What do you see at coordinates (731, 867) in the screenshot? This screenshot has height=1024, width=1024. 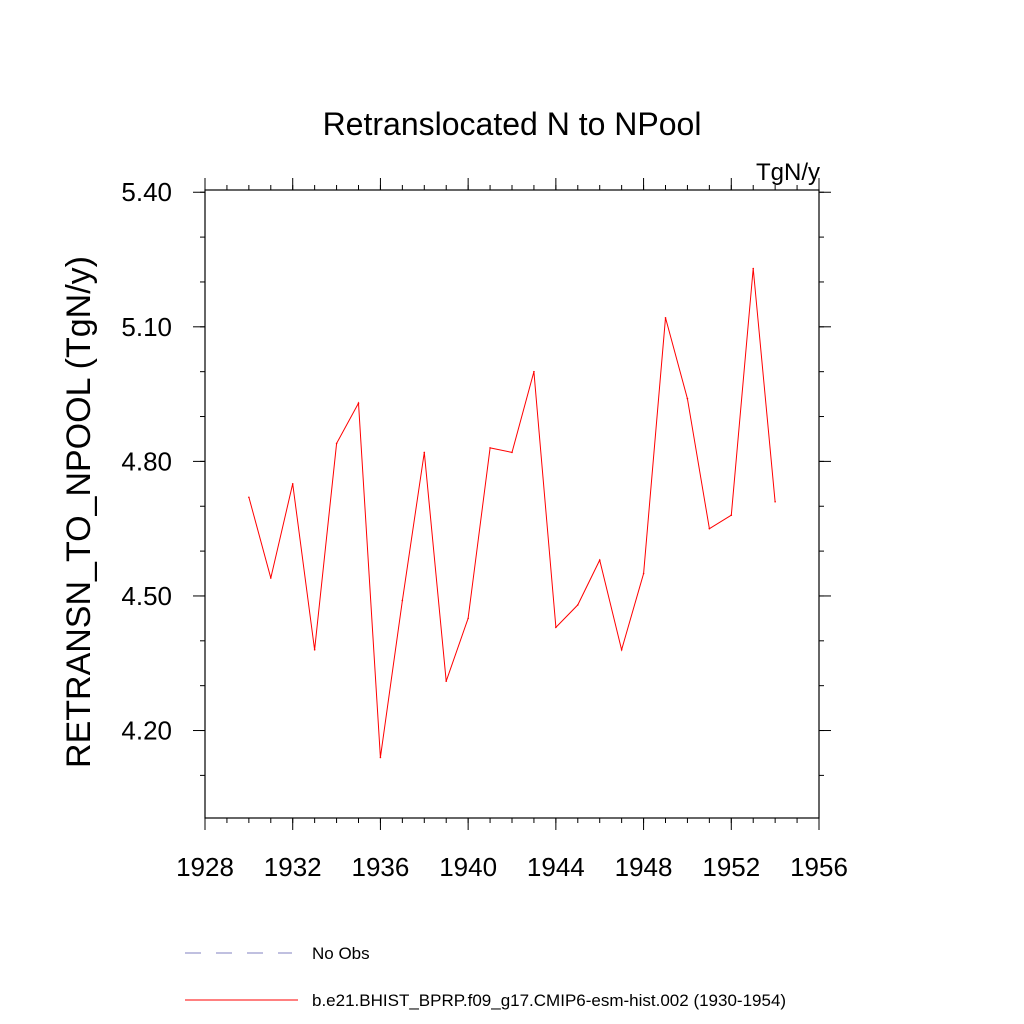 I see `x-tick-label: 1952` at bounding box center [731, 867].